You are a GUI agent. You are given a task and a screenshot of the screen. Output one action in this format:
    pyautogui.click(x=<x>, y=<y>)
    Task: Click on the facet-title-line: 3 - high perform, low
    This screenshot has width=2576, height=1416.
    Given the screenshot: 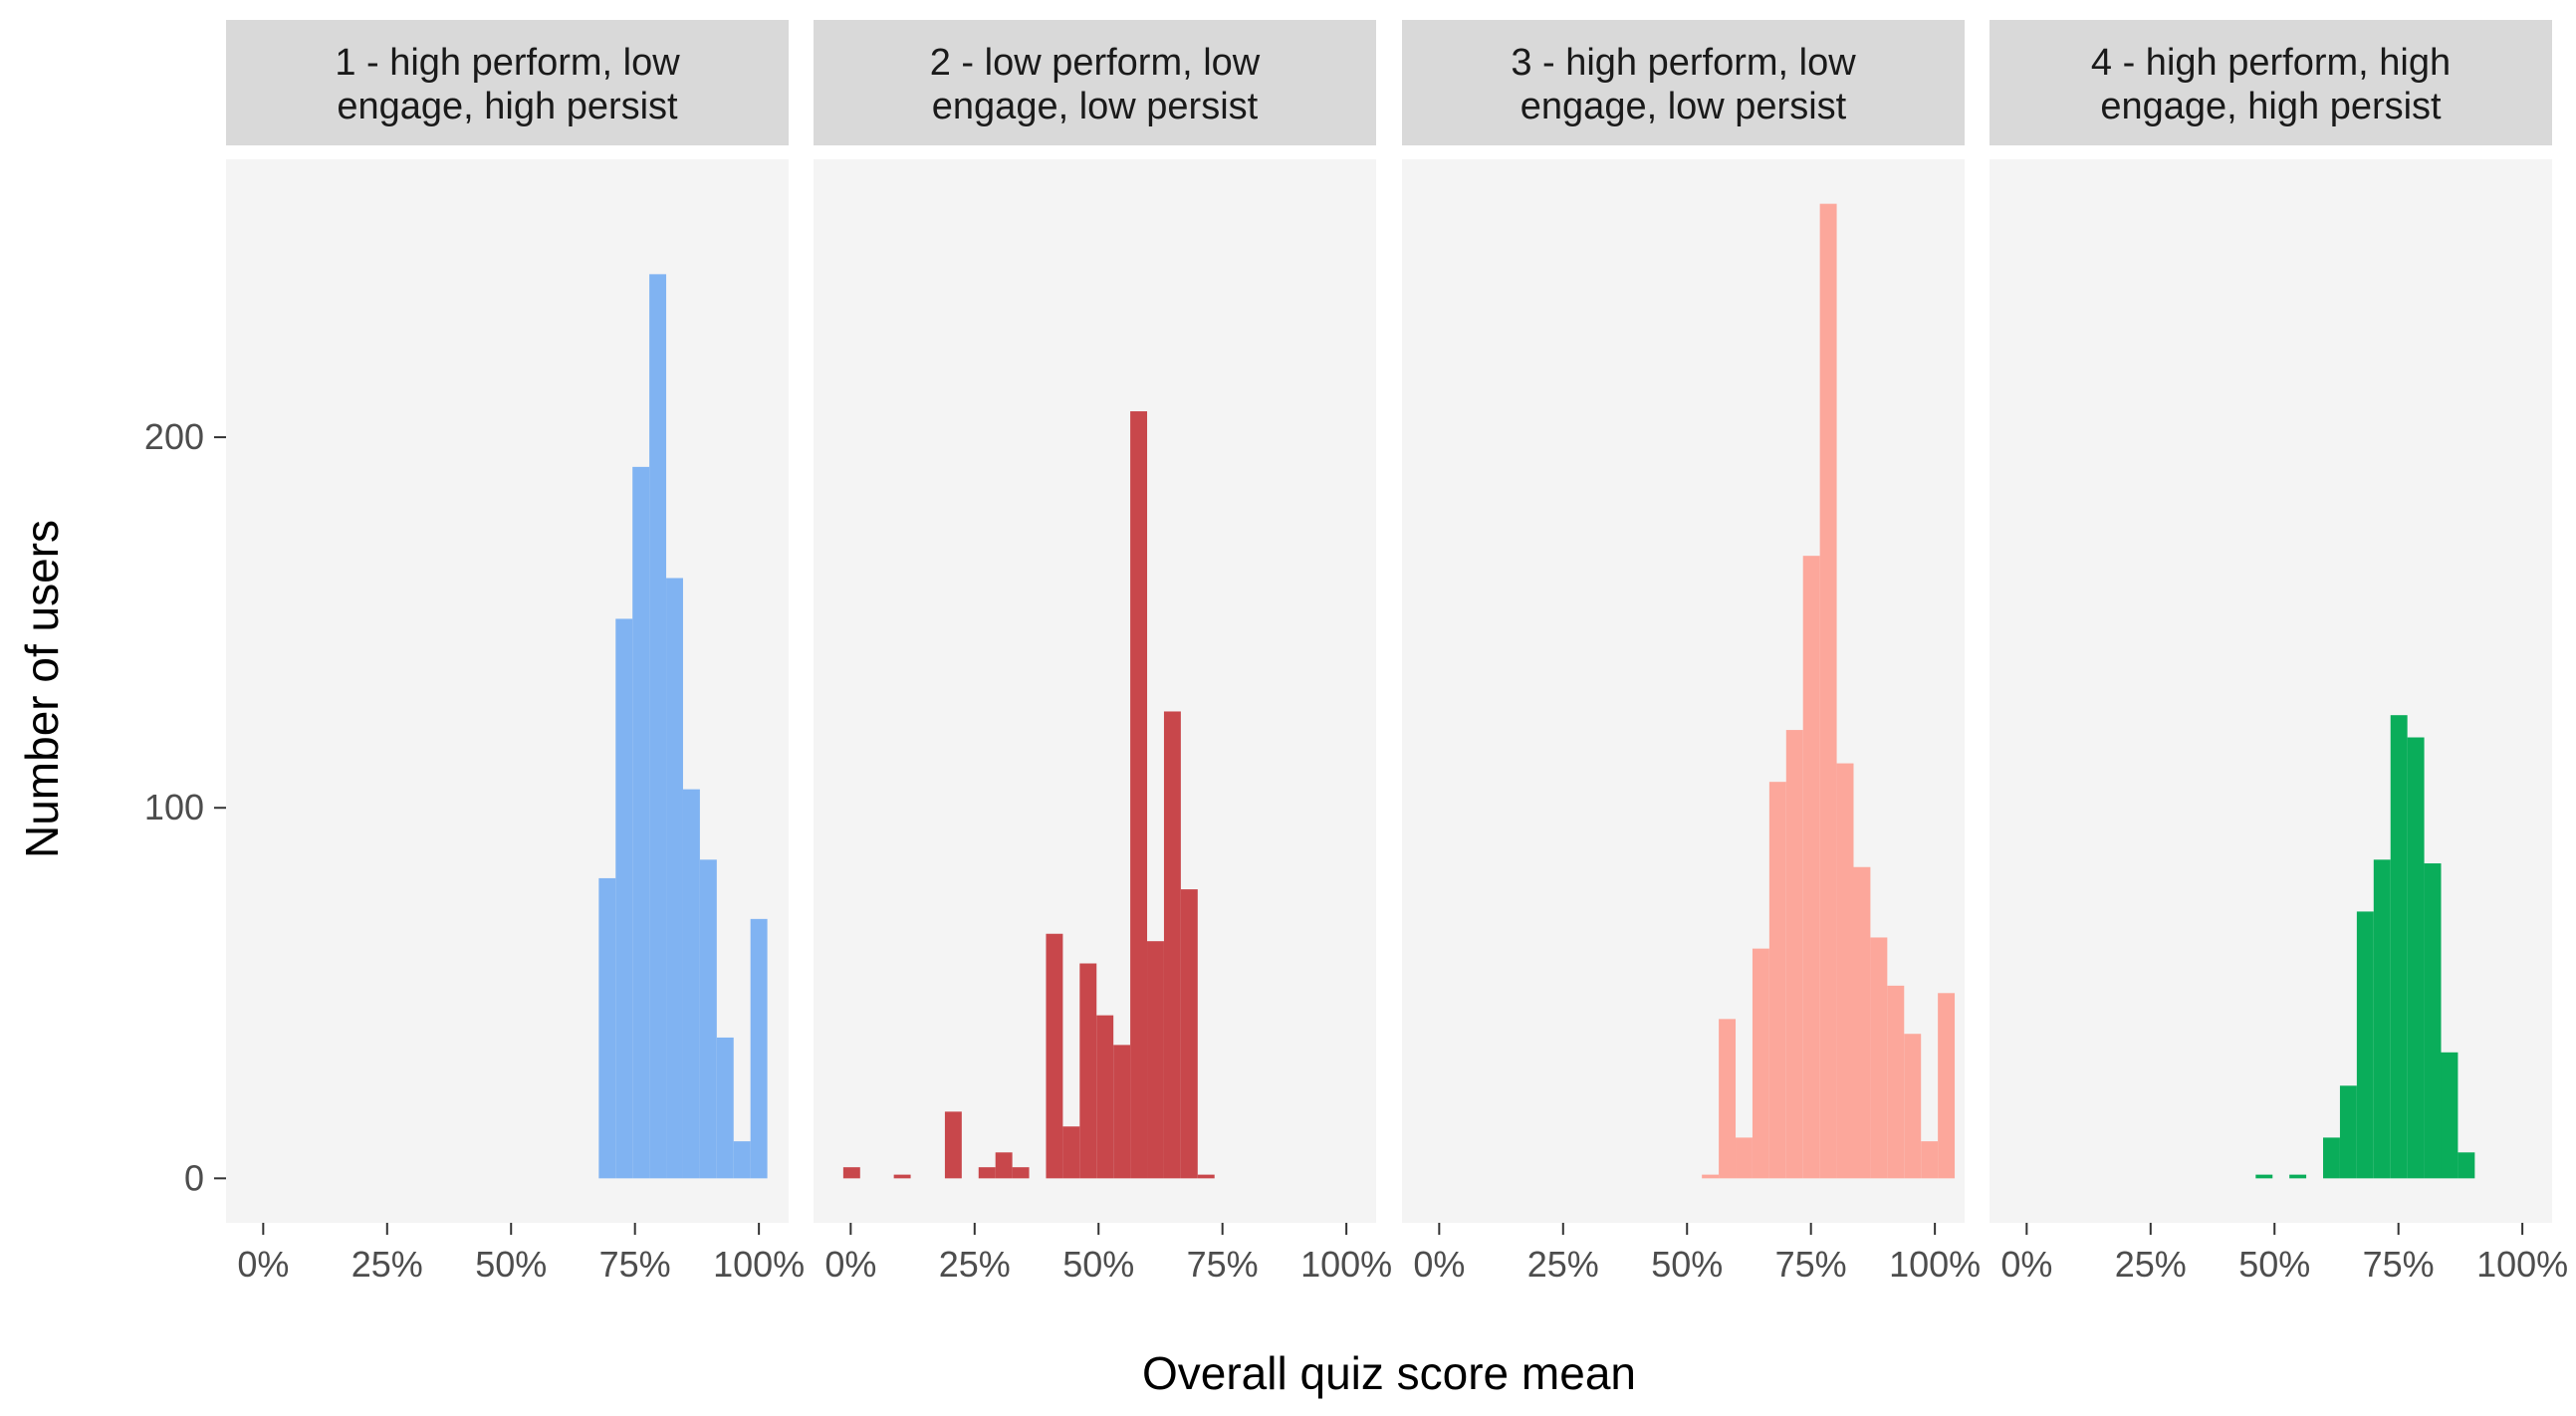 What is the action you would take?
    pyautogui.click(x=1683, y=63)
    